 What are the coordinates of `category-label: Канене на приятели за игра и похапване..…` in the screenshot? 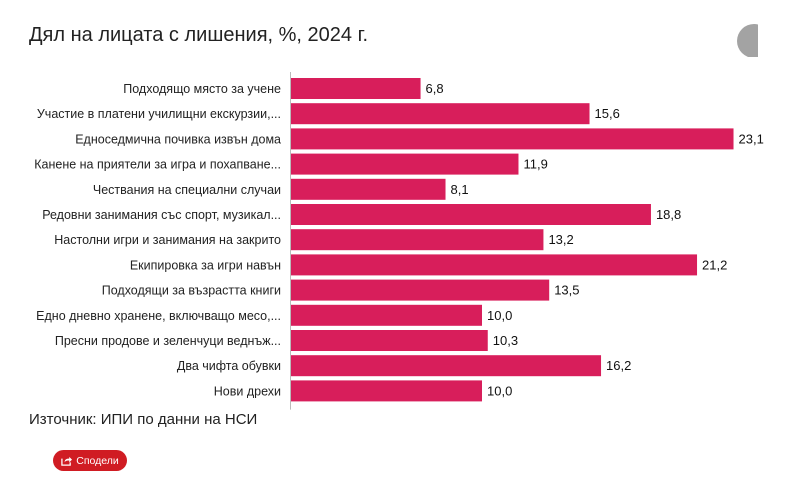 It's located at (157, 165).